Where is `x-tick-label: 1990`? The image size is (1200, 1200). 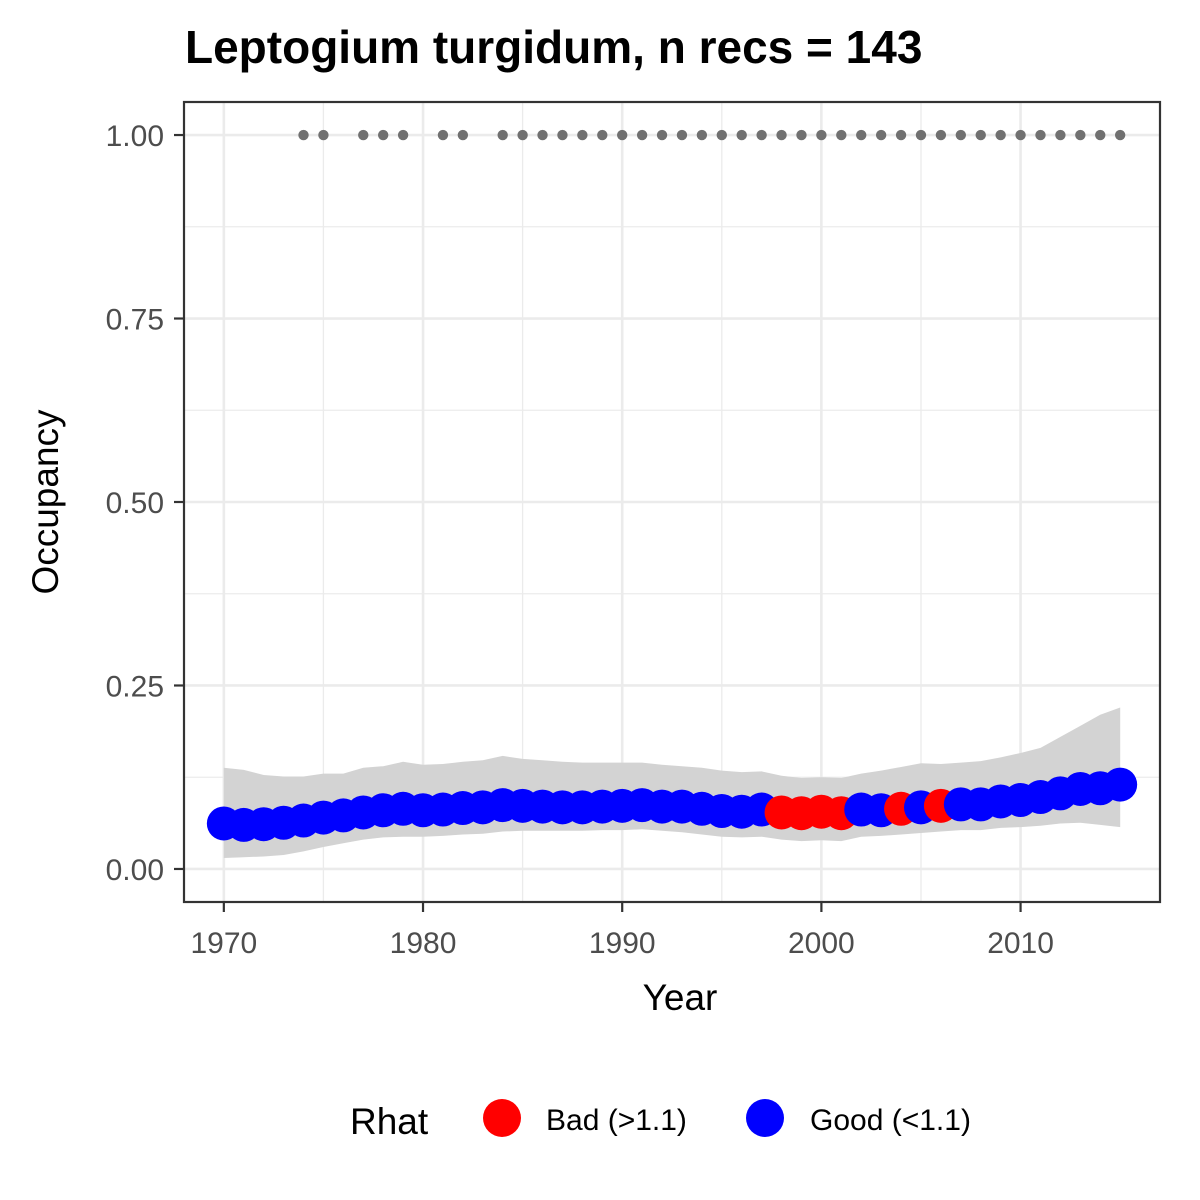
x-tick-label: 1990 is located at coordinates (622, 943).